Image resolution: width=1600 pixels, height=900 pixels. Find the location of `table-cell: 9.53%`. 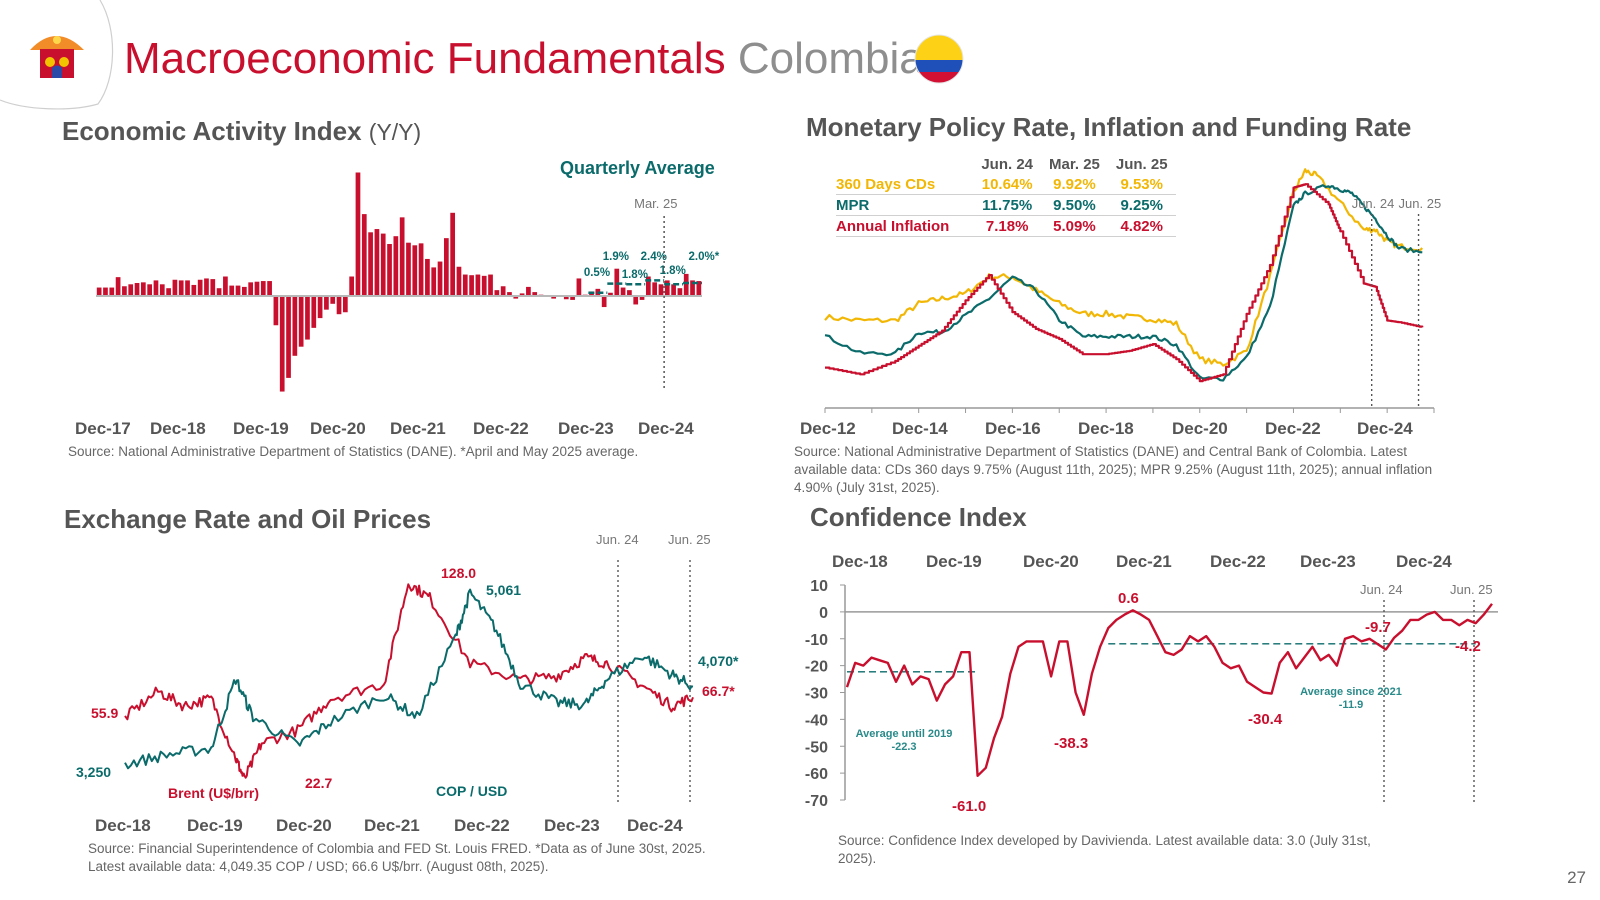

table-cell: 9.53% is located at coordinates (1141, 184).